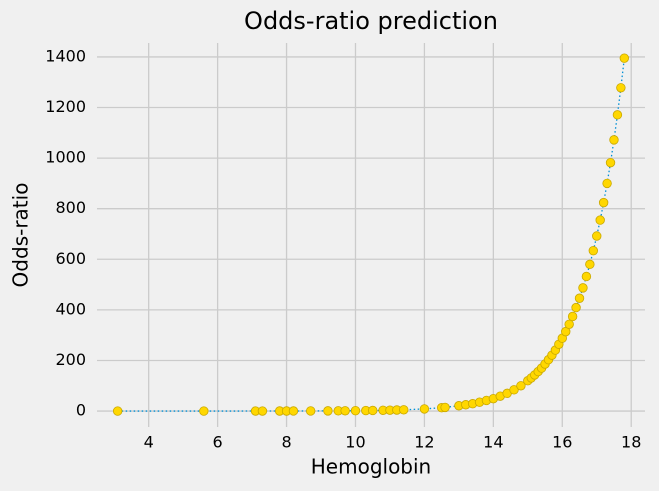 The height and width of the screenshot is (491, 659). I want to click on y-tick-label: 1400, so click(65, 55).